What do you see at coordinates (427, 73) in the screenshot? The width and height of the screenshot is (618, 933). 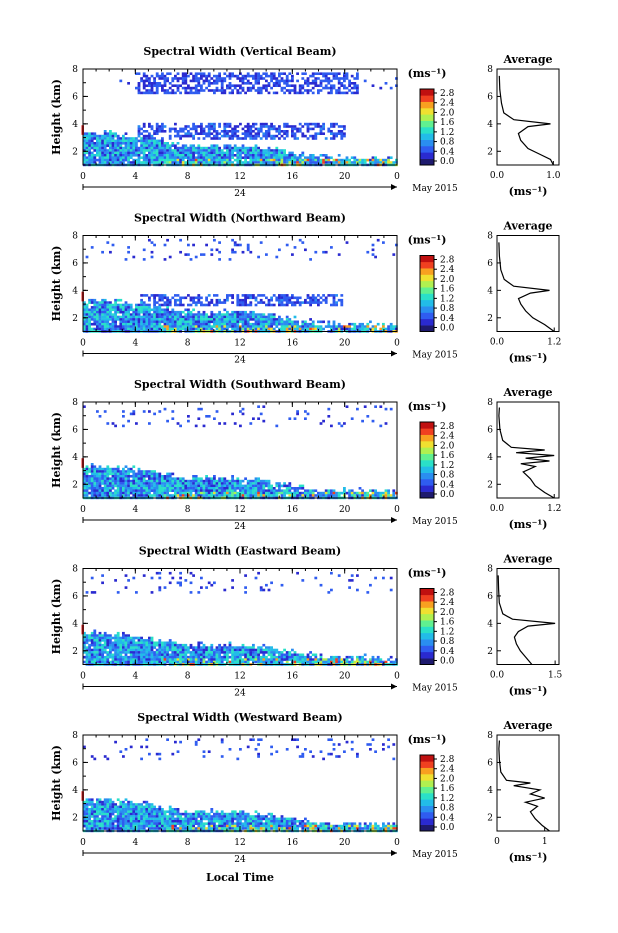 I see `colorbar-unit: (ms⁻¹)` at bounding box center [427, 73].